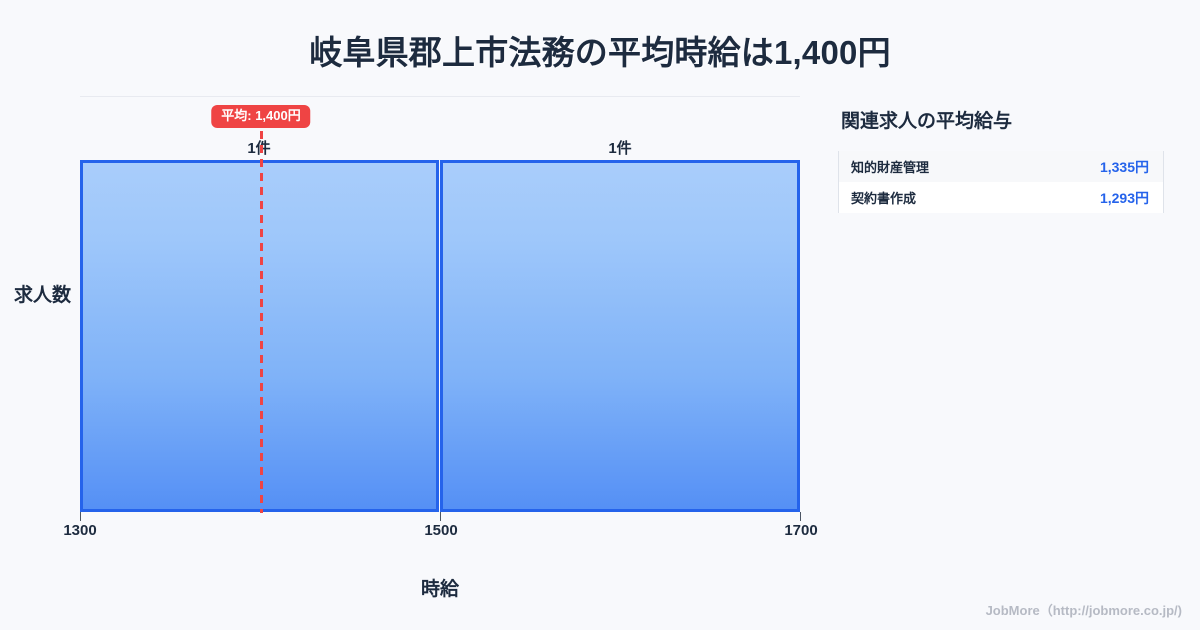 This screenshot has height=630, width=1200. What do you see at coordinates (620, 148) in the screenshot?
I see `bar-2-value-label: 1件` at bounding box center [620, 148].